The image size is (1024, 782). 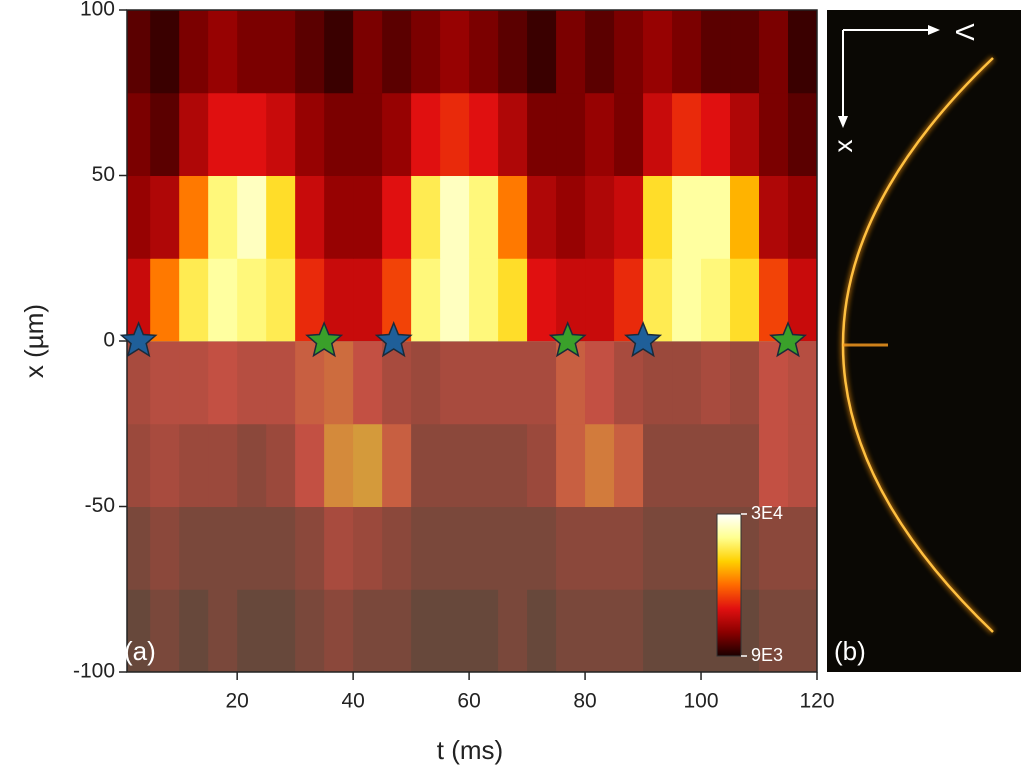 I want to click on x-tick-label: 40, so click(x=352, y=701).